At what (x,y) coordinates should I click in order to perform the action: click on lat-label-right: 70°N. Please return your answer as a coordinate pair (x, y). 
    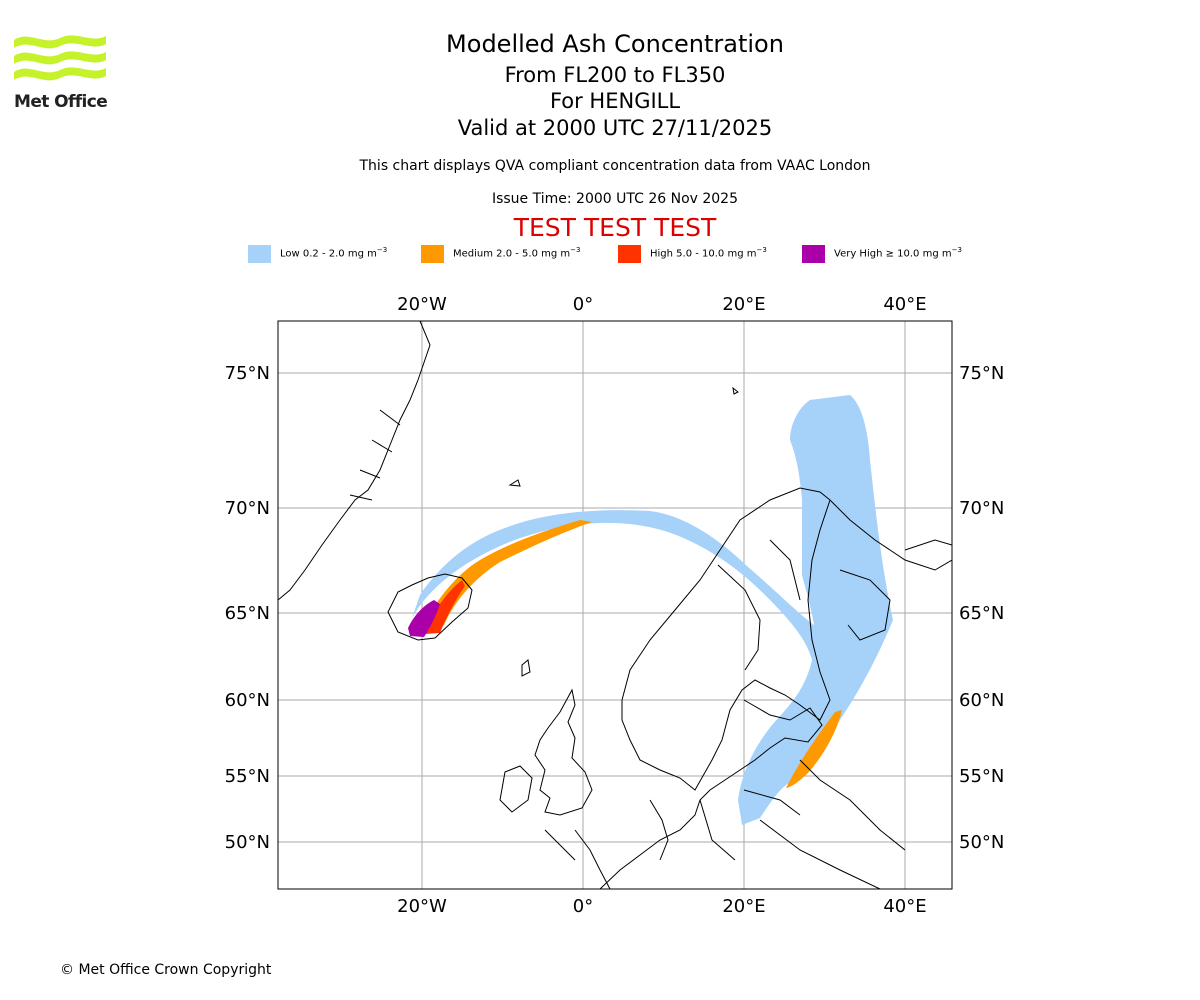
    Looking at the image, I should click on (981, 508).